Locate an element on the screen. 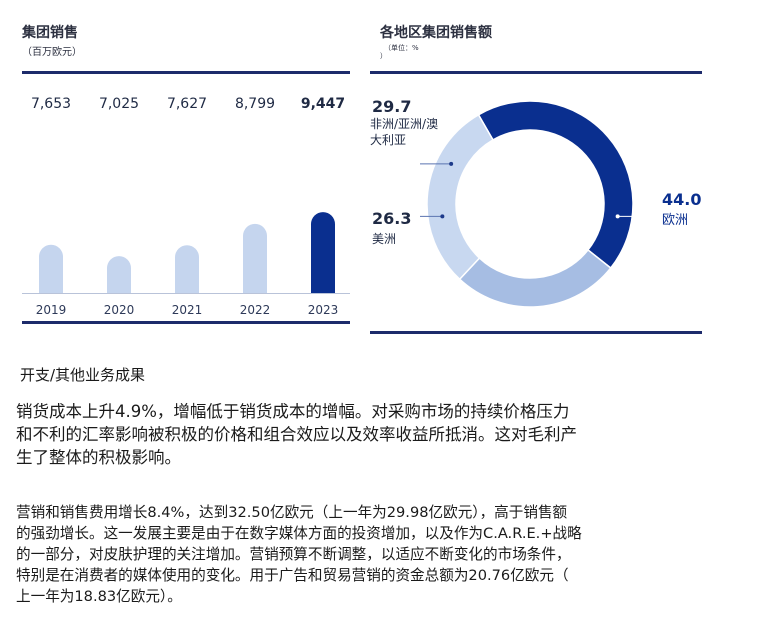 Image resolution: width=764 pixels, height=638 pixels. donut-chart-title: 各地区集团销售额 is located at coordinates (436, 33).